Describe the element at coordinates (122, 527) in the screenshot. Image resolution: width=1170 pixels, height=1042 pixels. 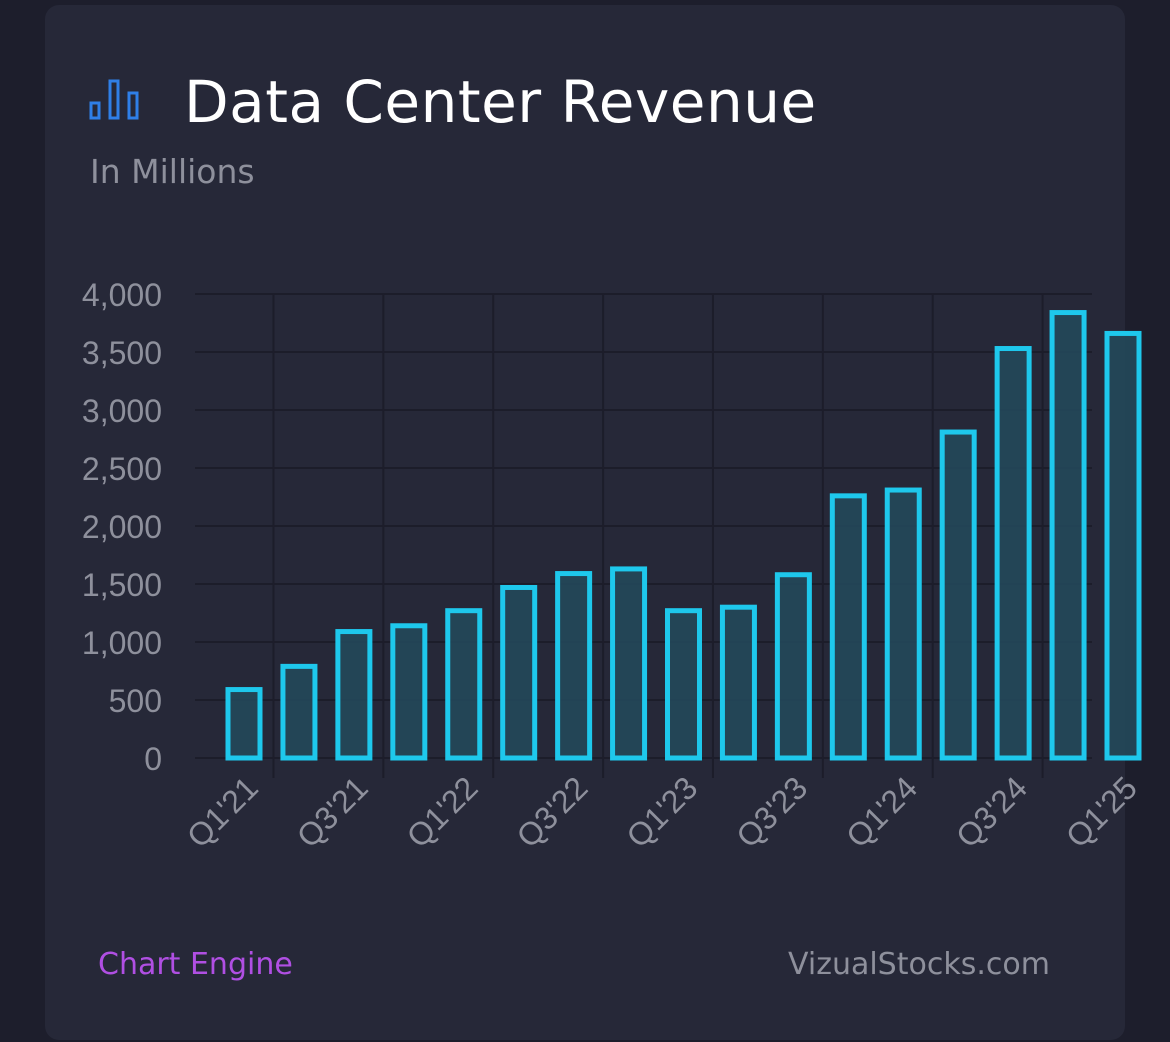
I see `y-tick-label: 2,000` at that location.